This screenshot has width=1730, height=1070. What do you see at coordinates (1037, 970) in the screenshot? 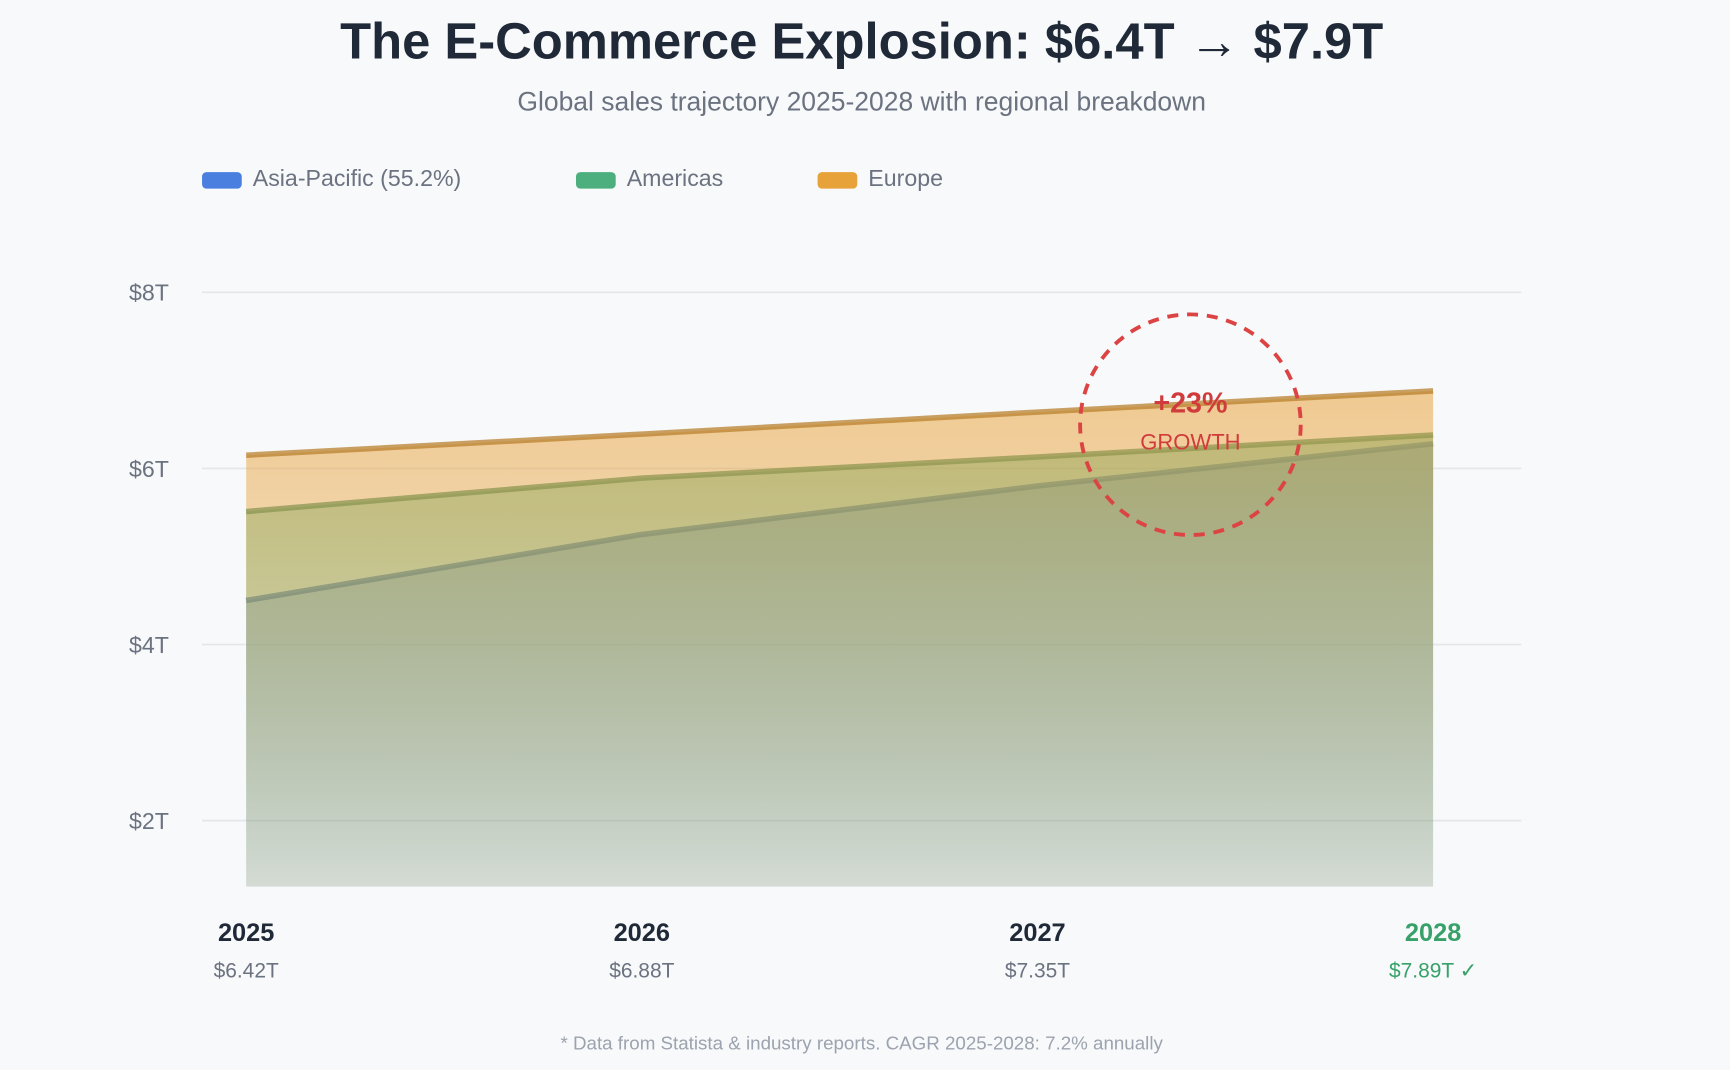
I see `total-label: $7.35T` at bounding box center [1037, 970].